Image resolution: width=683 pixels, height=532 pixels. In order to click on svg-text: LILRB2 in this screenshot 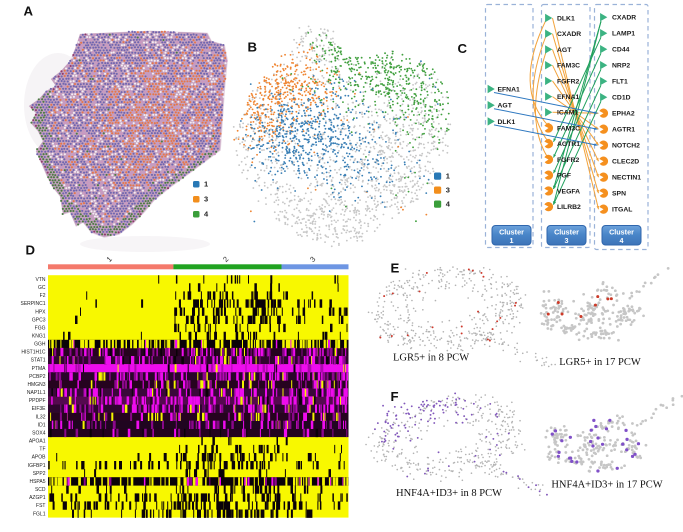, I will do `click(569, 207)`.